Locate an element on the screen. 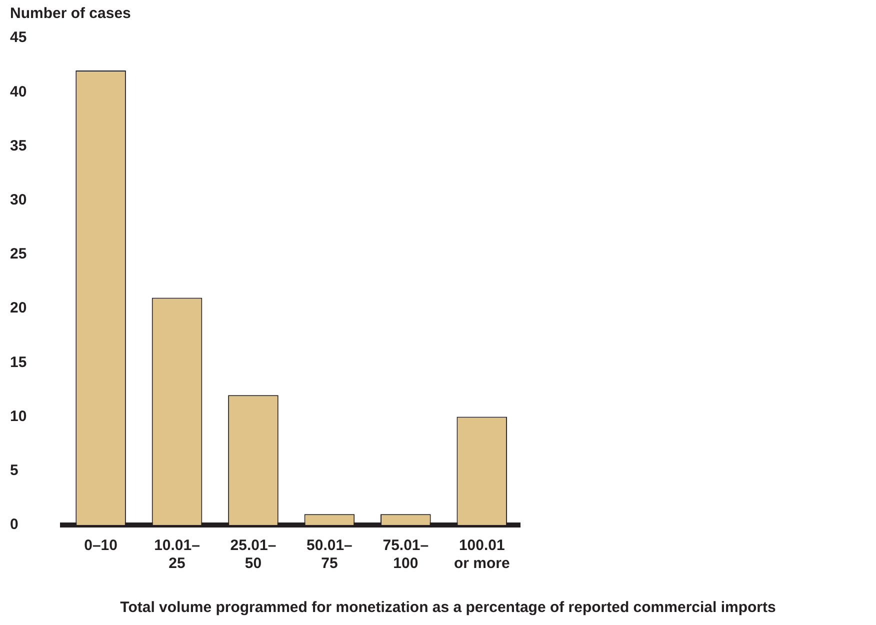 The height and width of the screenshot is (625, 876). x-tick-label: 50.01–75 is located at coordinates (329, 554).